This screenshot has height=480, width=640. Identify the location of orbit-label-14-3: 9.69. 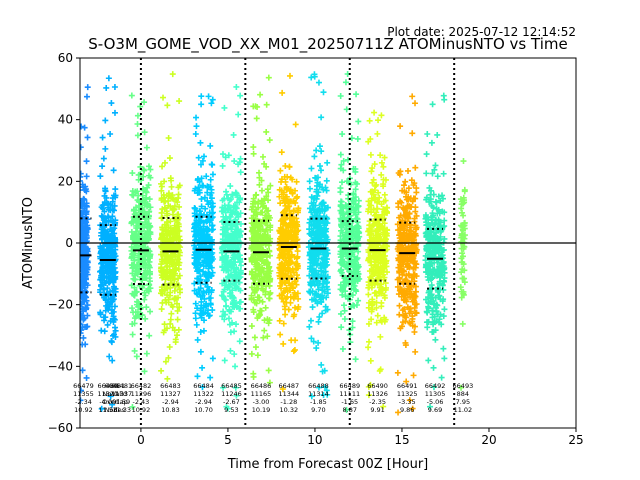
(435, 410).